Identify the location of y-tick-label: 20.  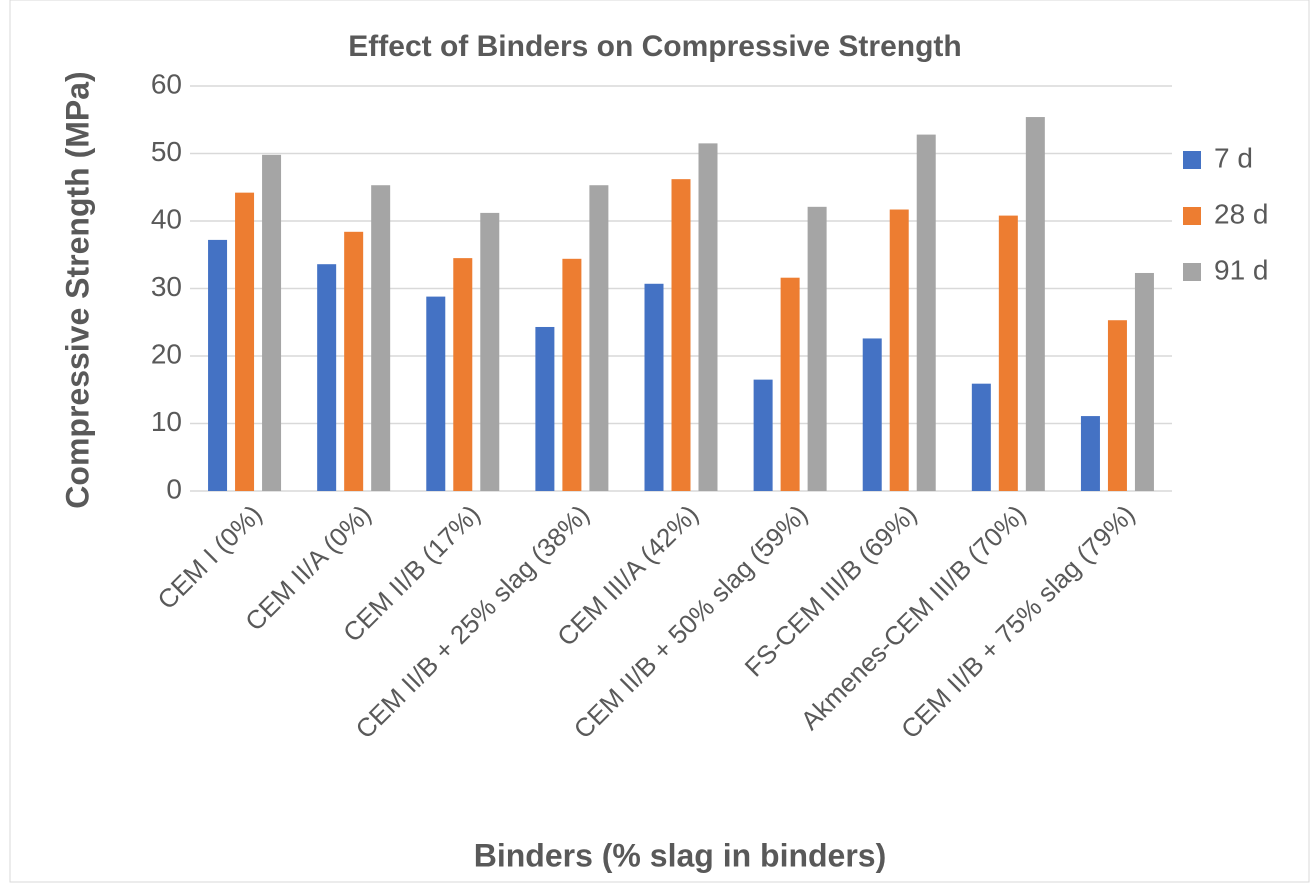
(166, 353).